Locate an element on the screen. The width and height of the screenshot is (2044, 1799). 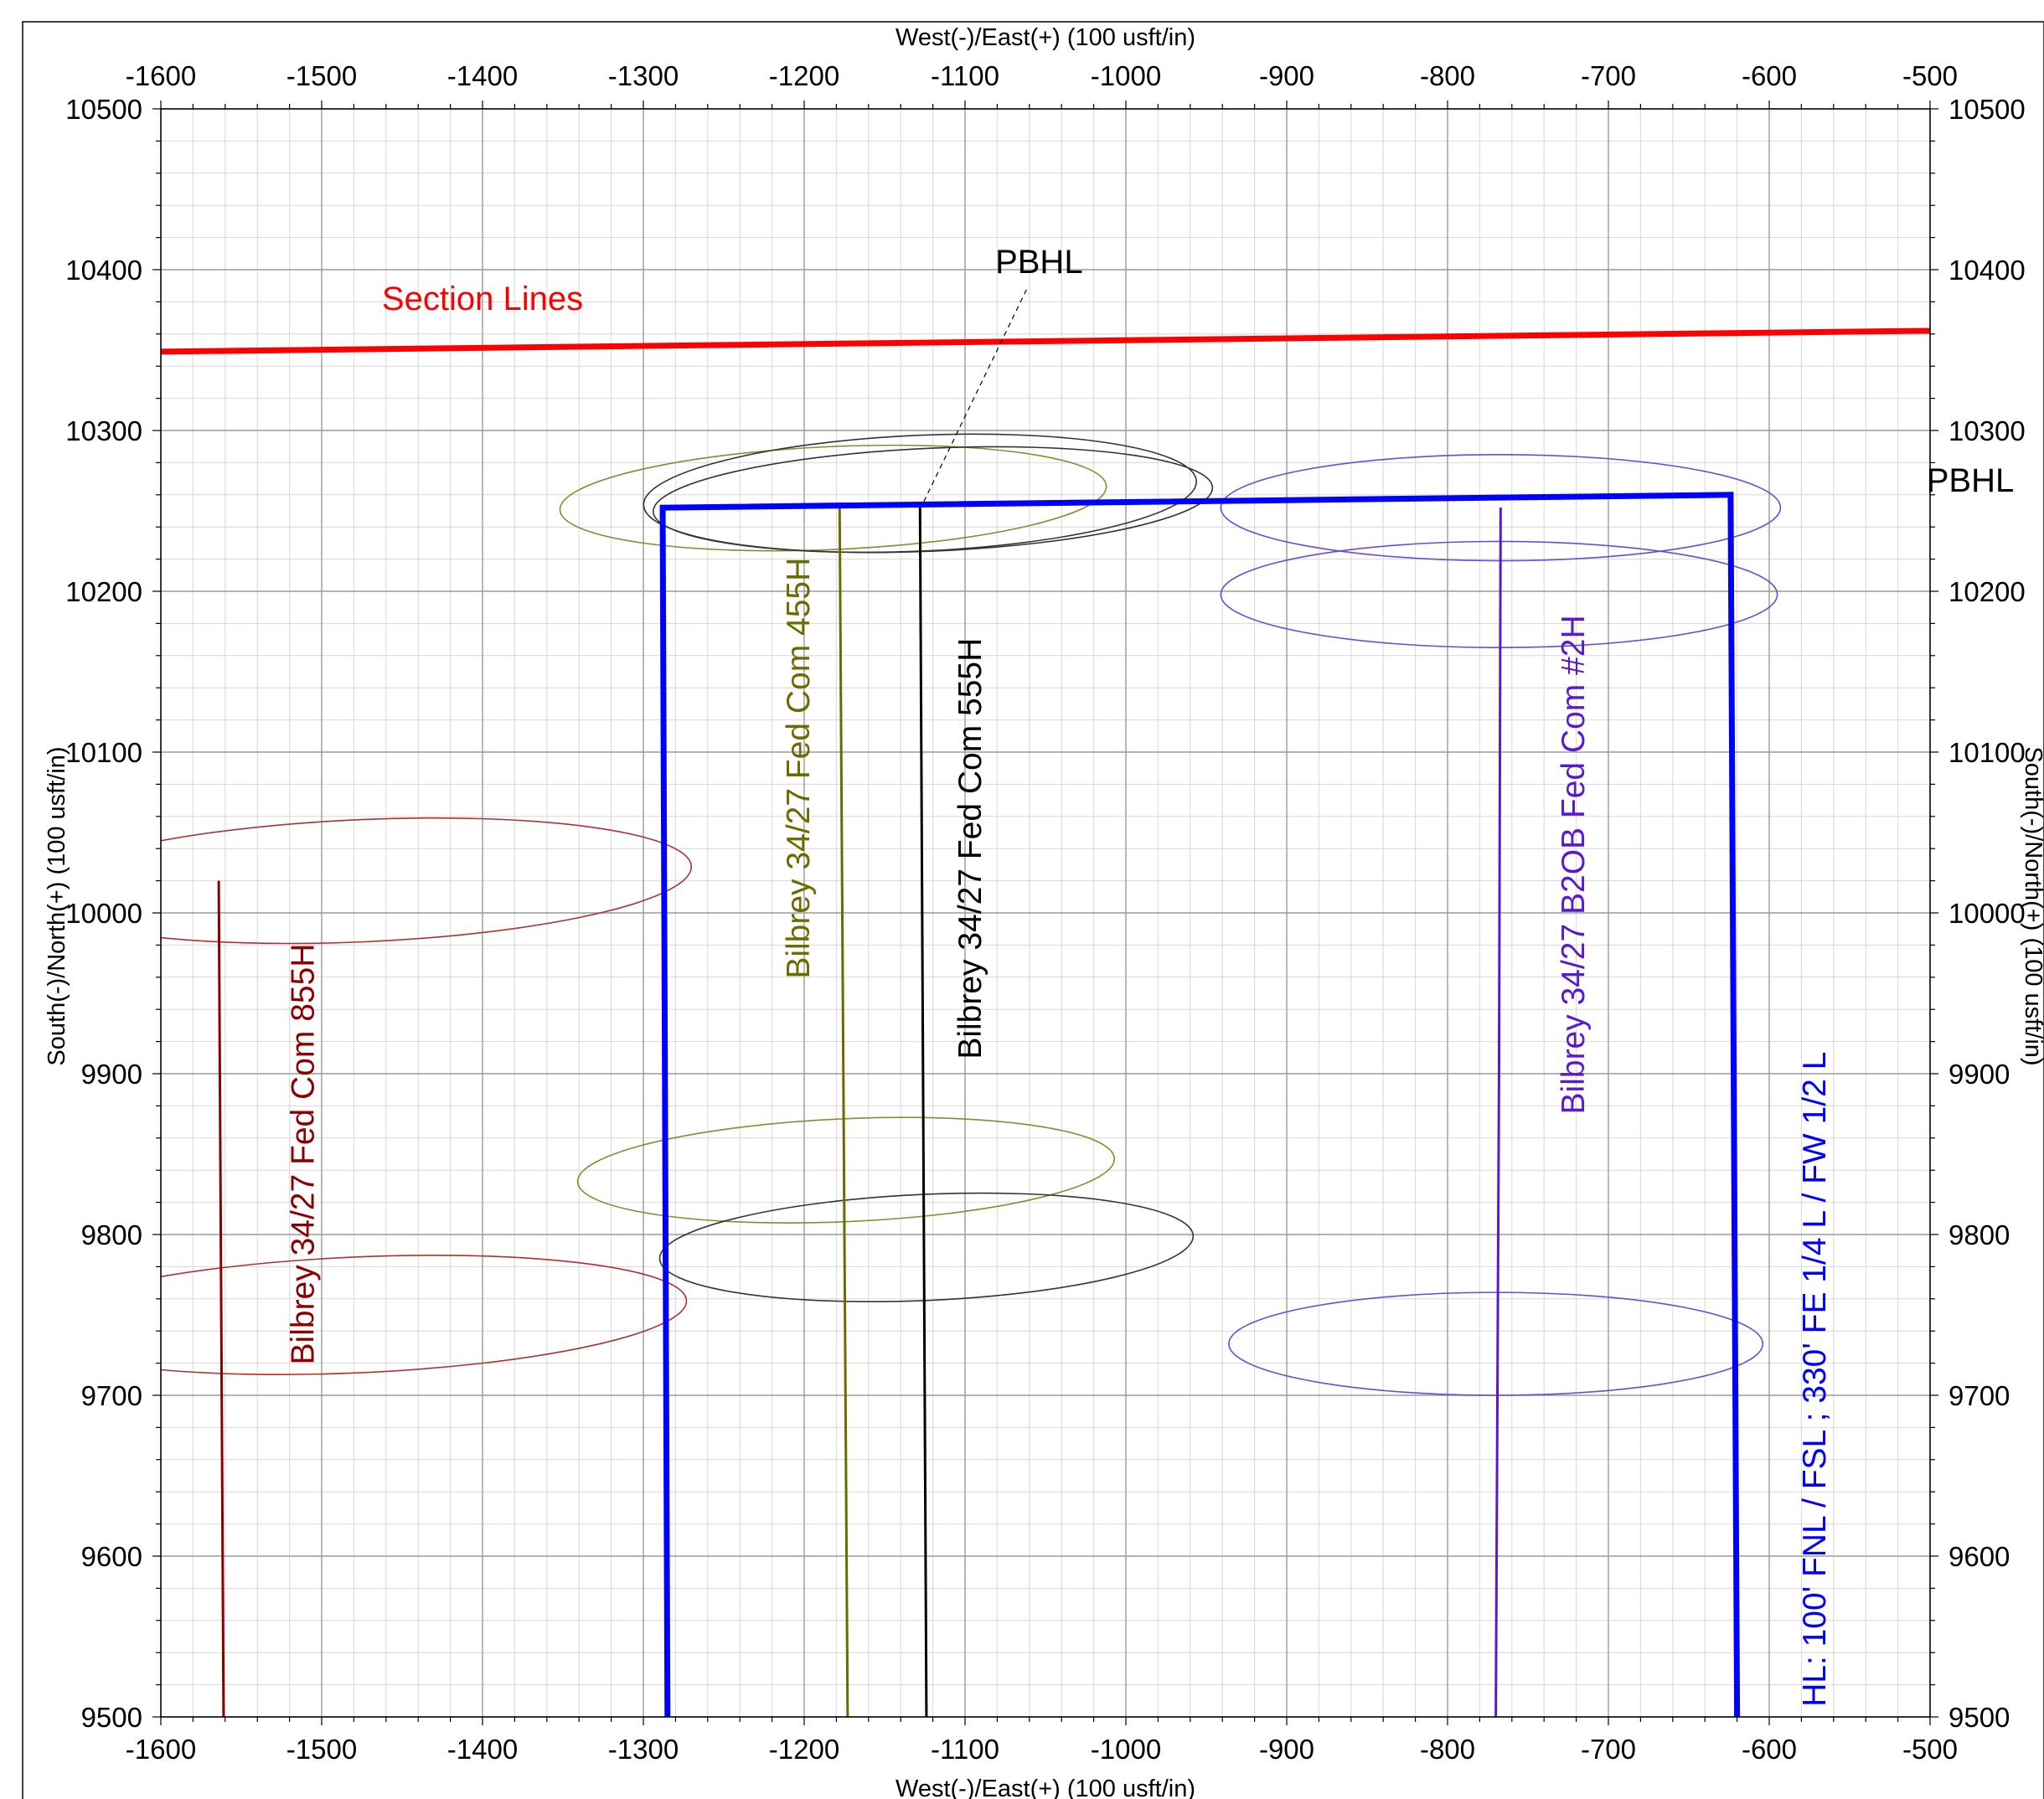
y-tick-label-left: 9900 is located at coordinates (111, 1074).